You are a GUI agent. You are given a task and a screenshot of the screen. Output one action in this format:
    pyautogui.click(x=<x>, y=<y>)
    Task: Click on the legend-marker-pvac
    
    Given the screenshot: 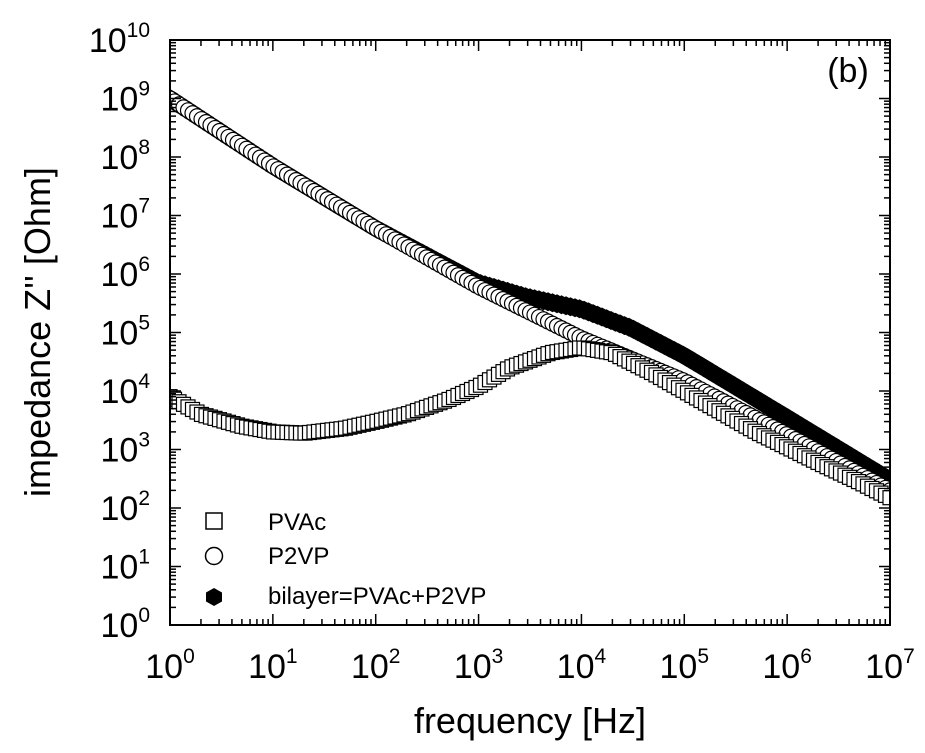 What is the action you would take?
    pyautogui.click(x=214, y=521)
    